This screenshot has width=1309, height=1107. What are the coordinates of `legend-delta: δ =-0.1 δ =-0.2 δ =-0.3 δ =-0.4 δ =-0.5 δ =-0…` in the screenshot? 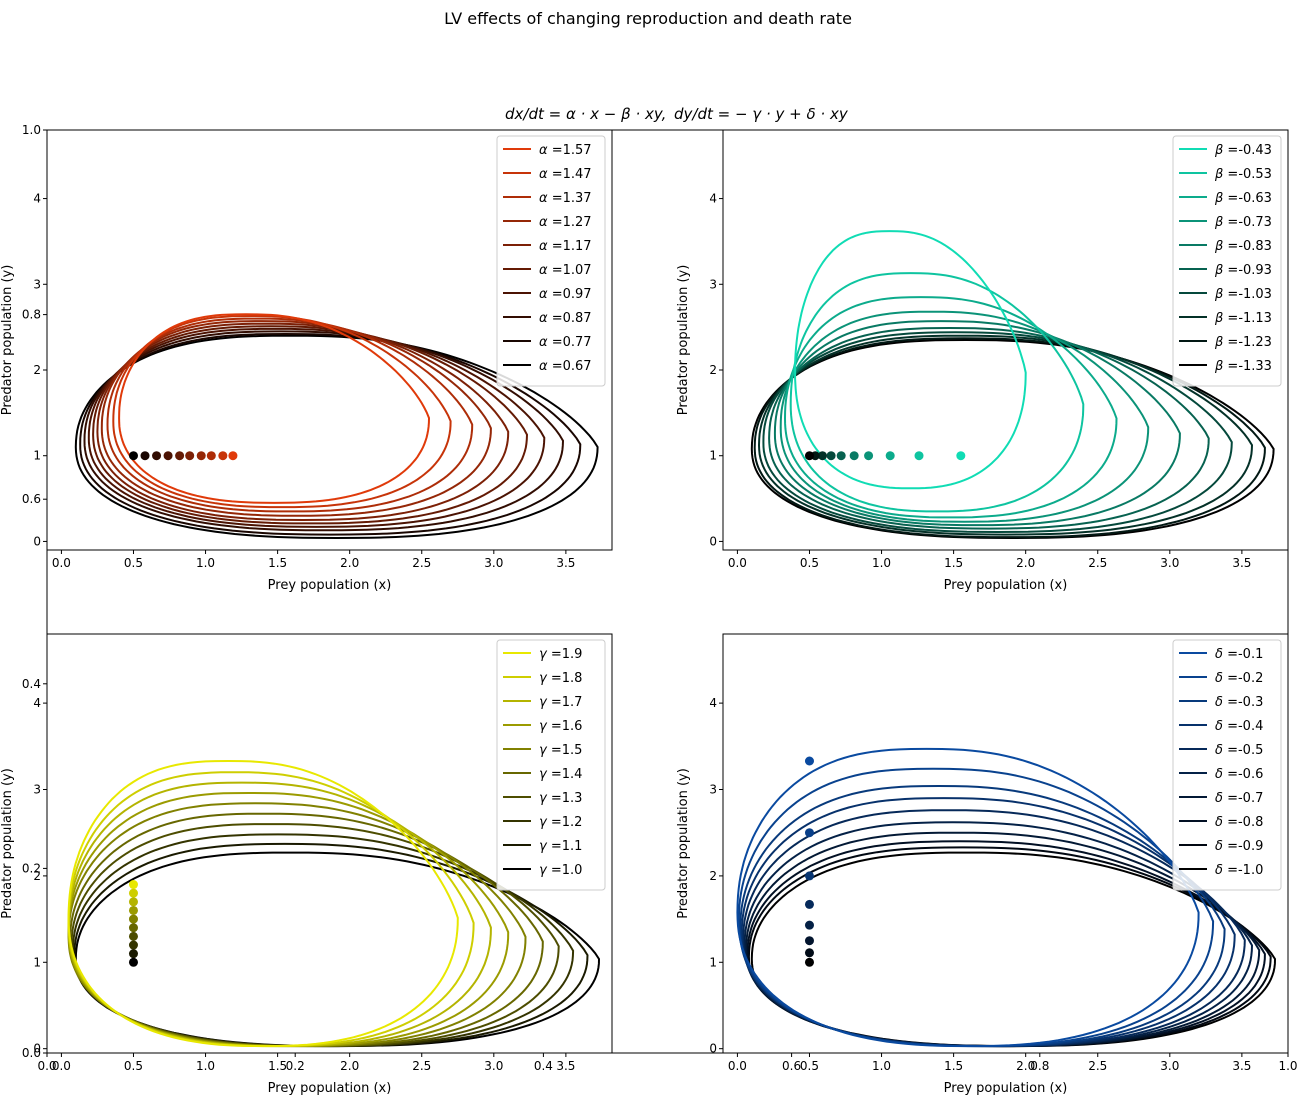 It's located at (1227, 765).